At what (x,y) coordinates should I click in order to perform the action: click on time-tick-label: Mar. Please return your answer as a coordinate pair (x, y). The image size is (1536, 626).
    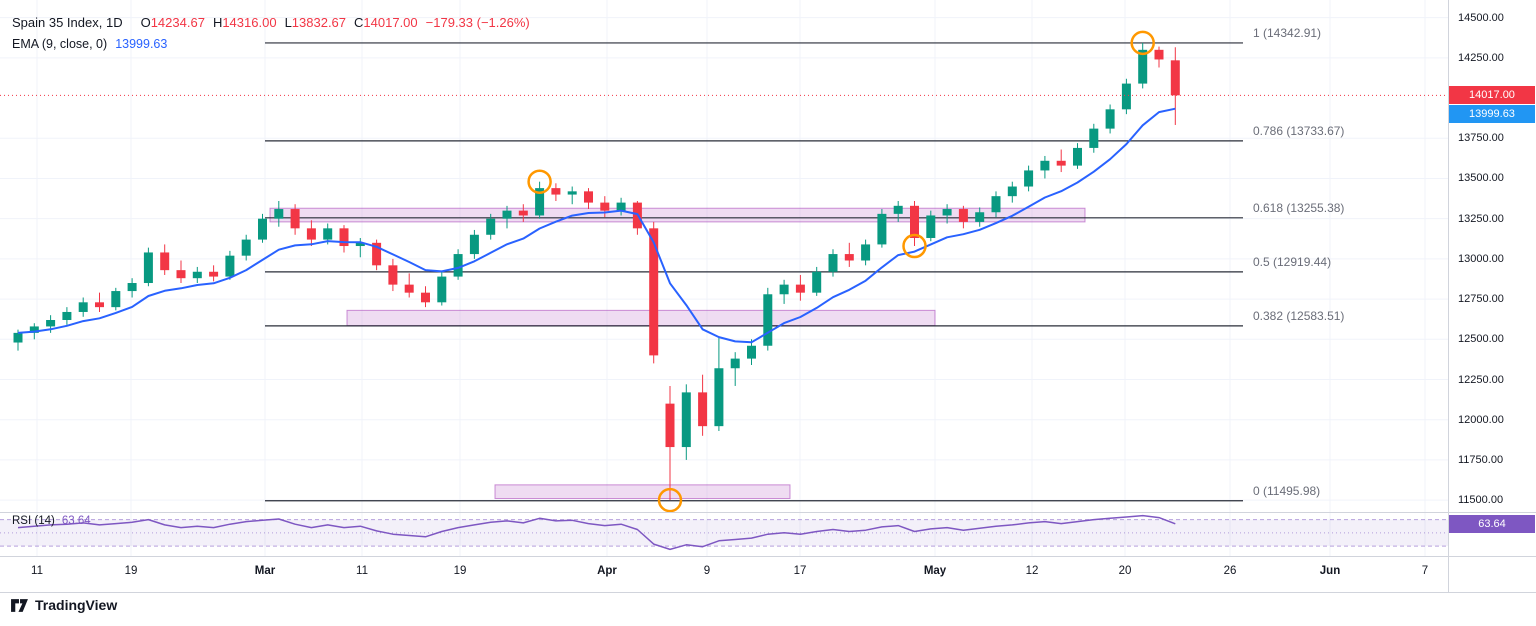
    Looking at the image, I should click on (265, 571).